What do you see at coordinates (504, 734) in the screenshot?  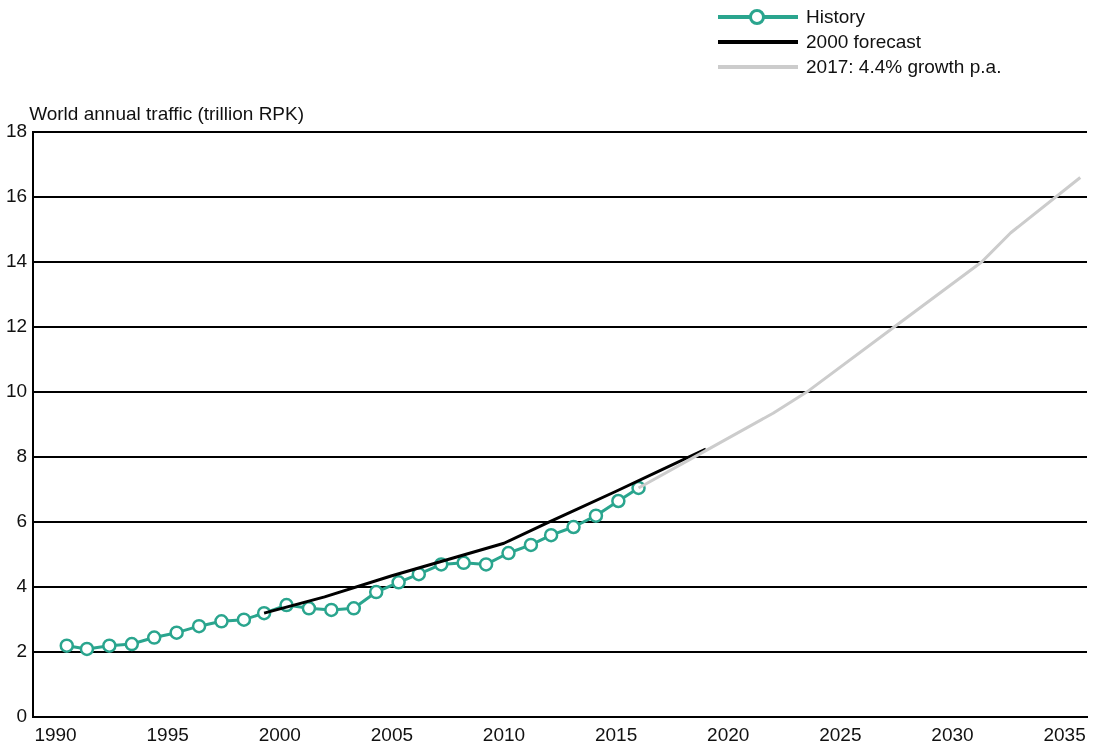 I see `x-tick-label: 2010` at bounding box center [504, 734].